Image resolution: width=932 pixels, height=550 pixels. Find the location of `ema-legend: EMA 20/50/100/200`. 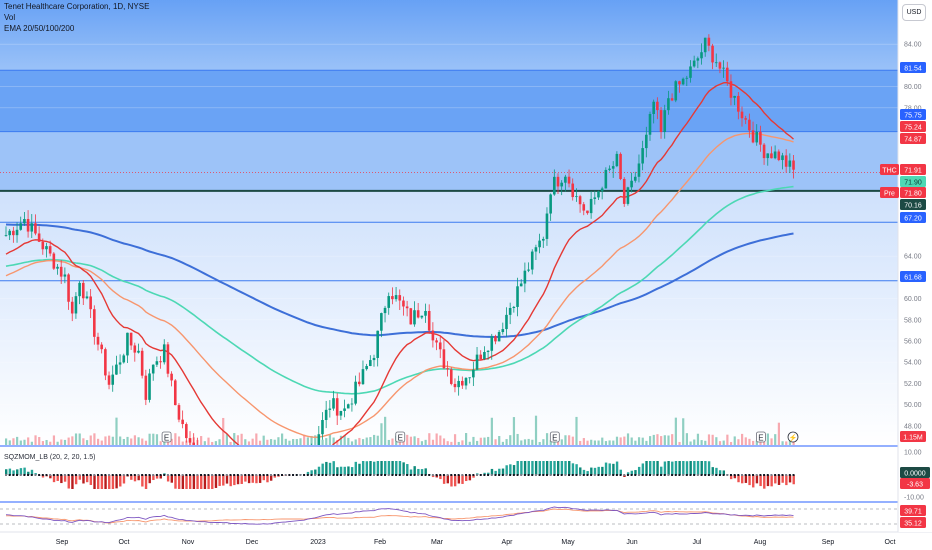

ema-legend: EMA 20/50/100/200 is located at coordinates (39, 28).